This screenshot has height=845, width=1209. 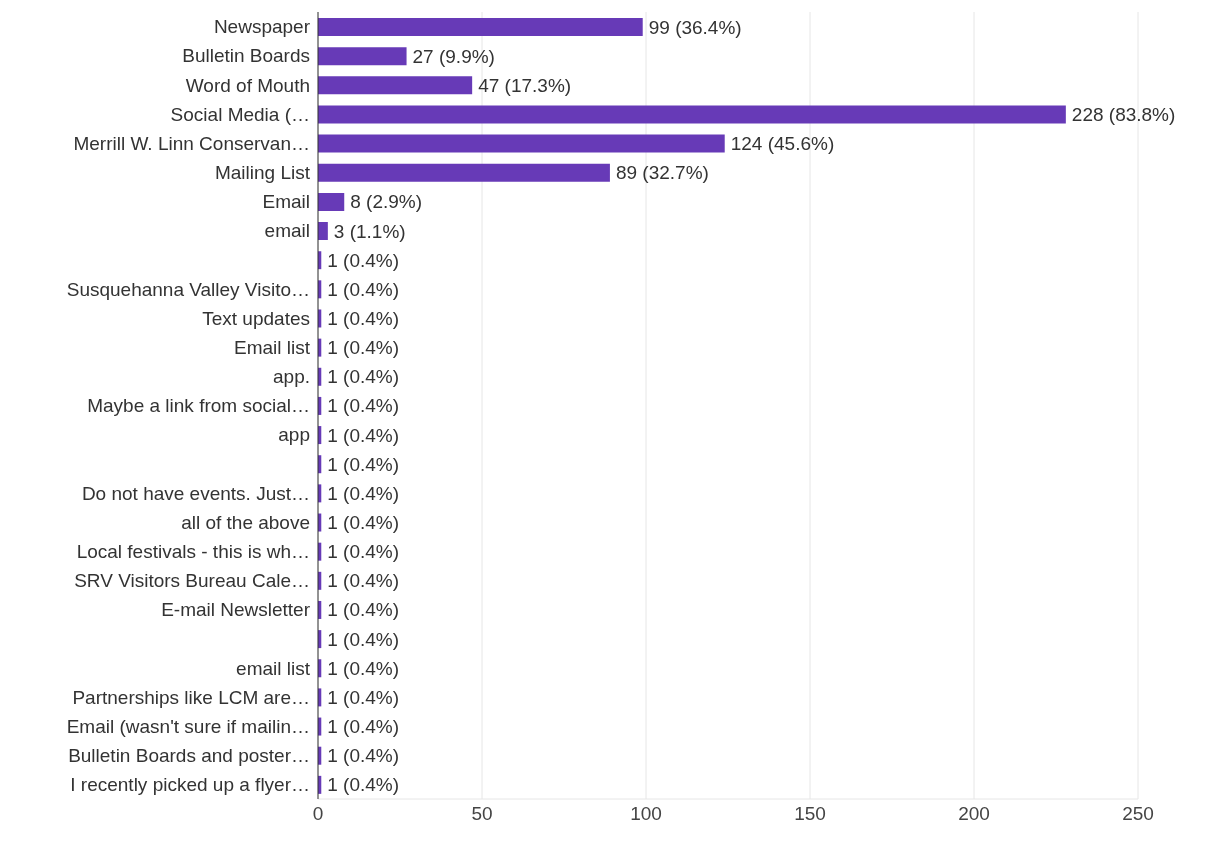 I want to click on y-tick-label: Email, so click(x=286, y=202).